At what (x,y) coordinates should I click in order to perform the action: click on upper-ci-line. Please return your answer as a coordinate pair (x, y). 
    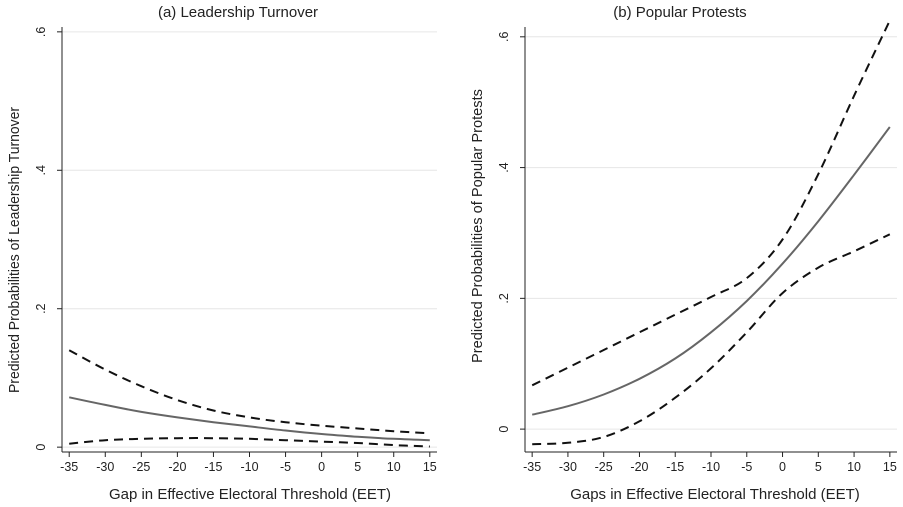
    Looking at the image, I should click on (249, 392).